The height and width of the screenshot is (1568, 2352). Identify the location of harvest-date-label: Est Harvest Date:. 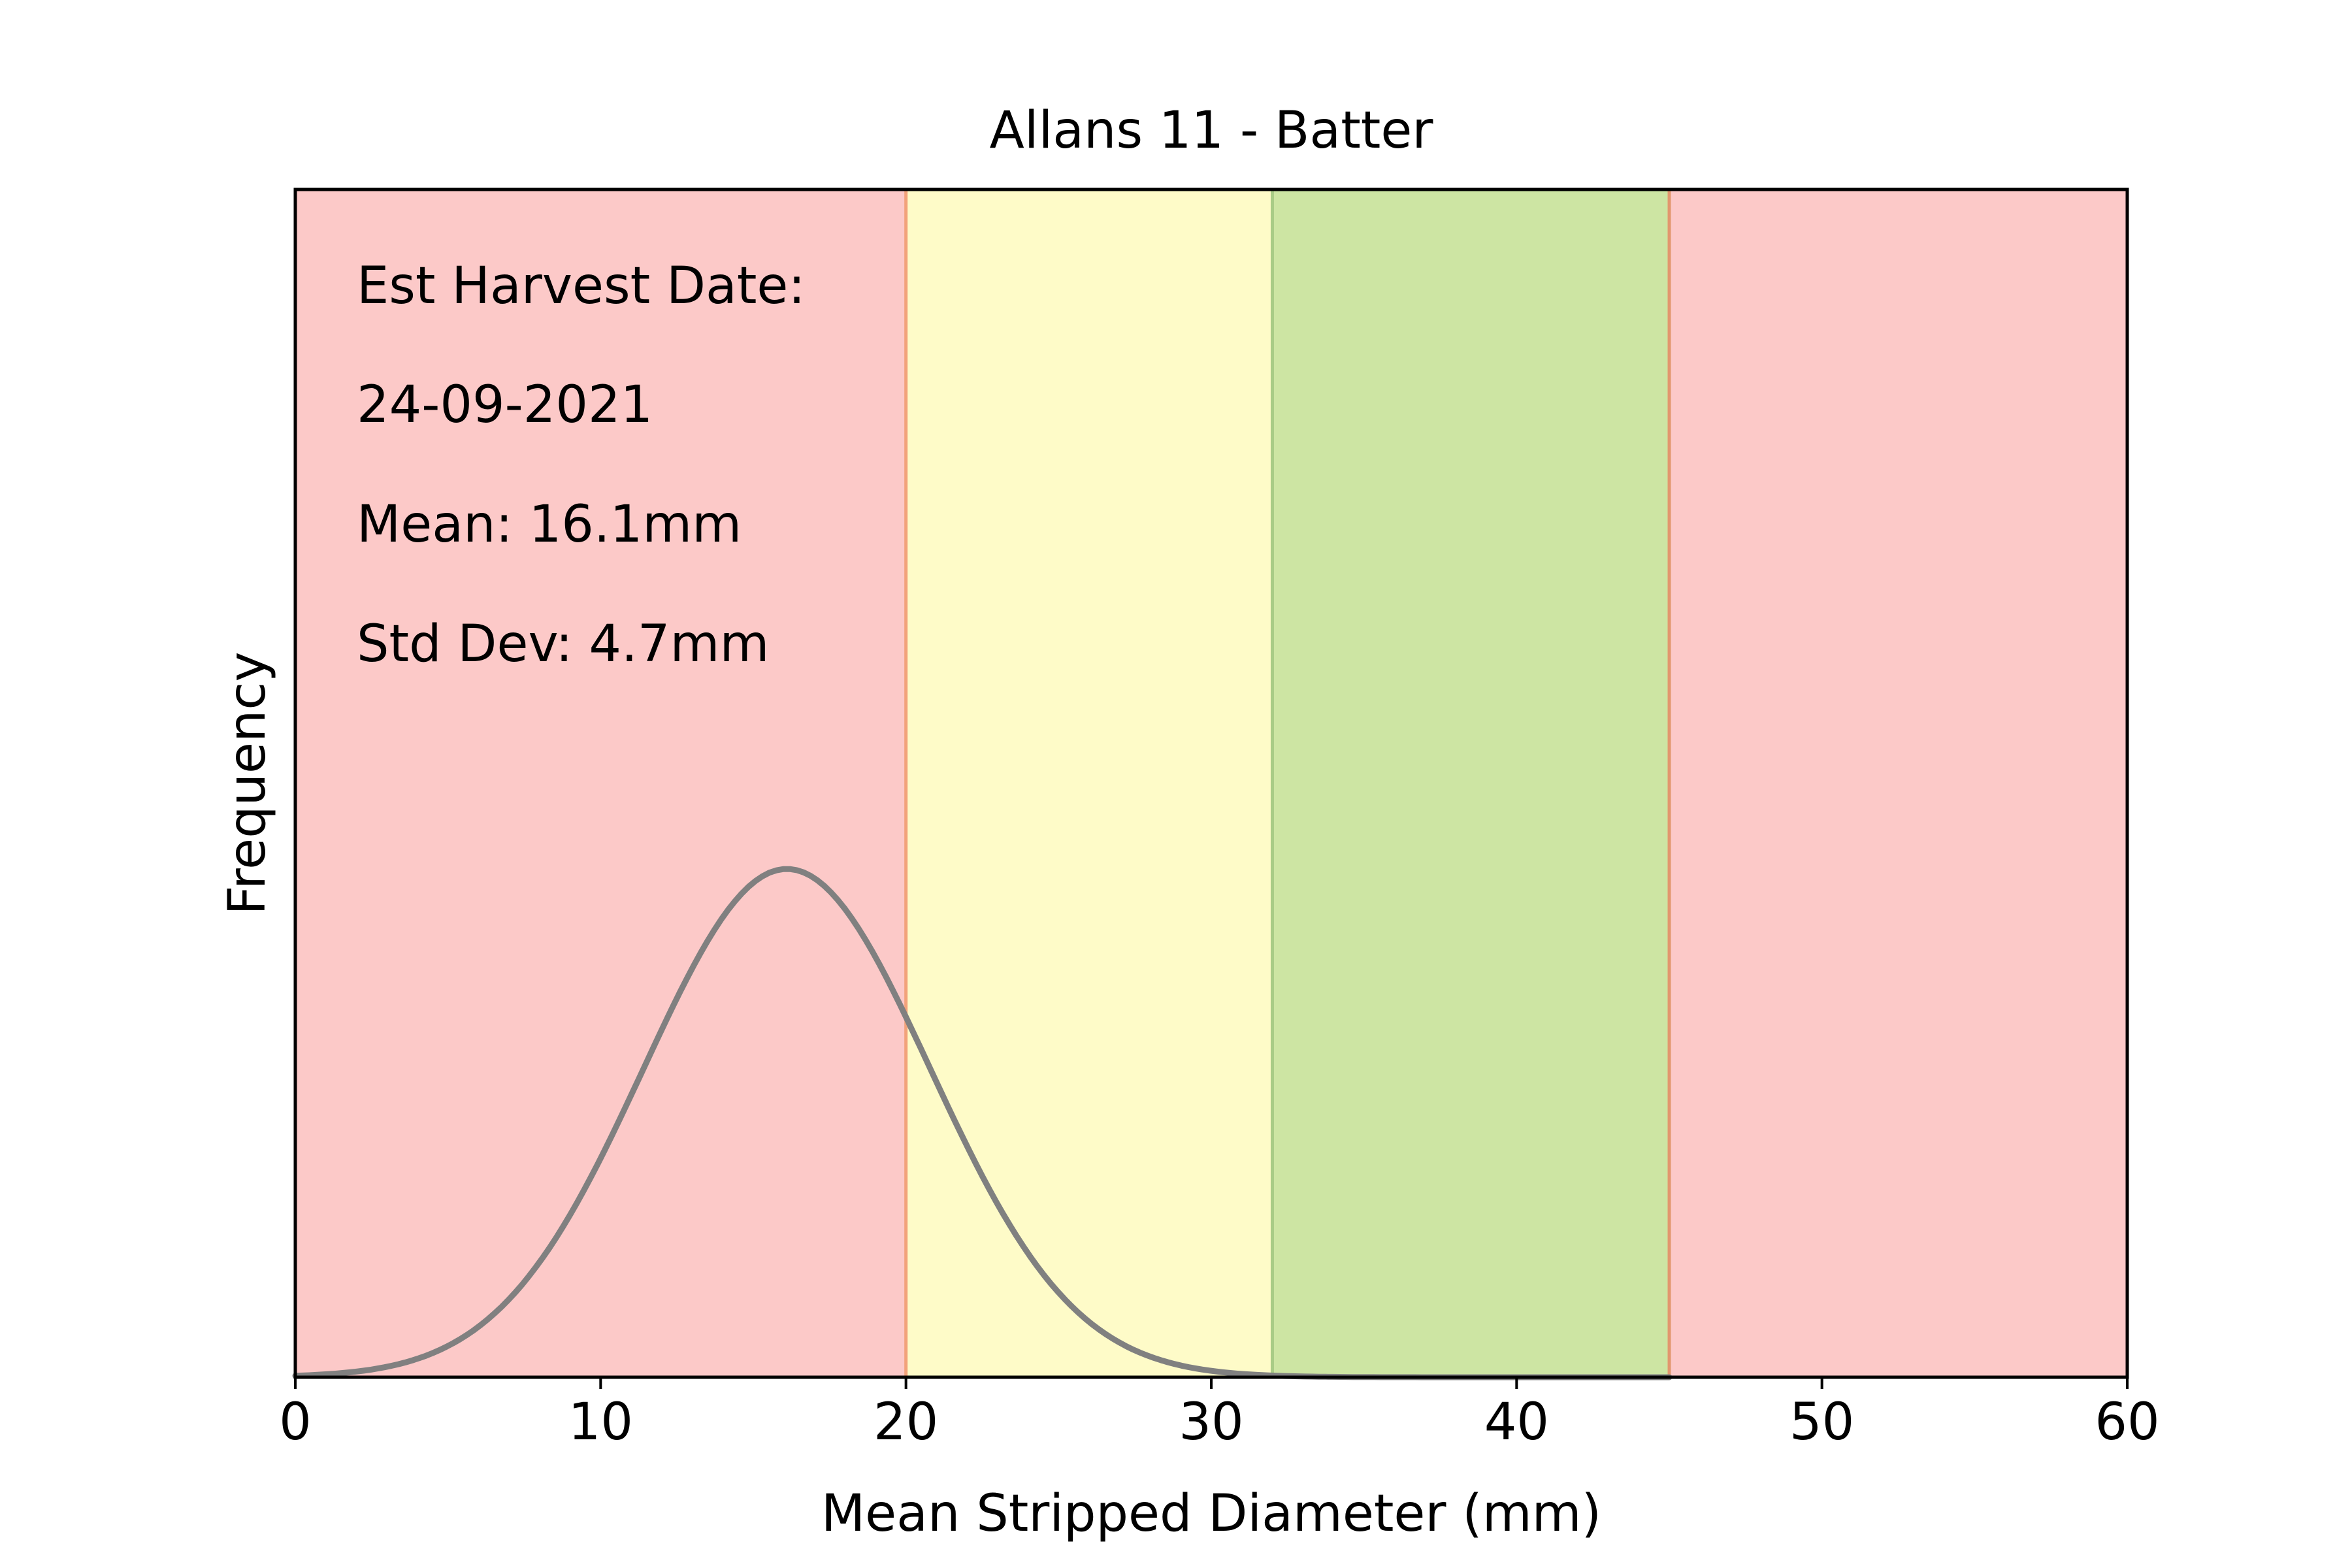
(581, 286).